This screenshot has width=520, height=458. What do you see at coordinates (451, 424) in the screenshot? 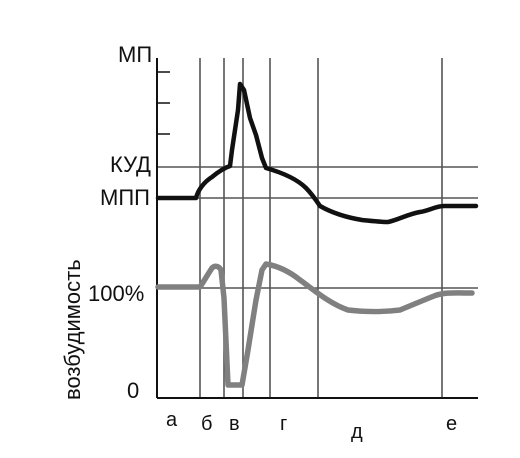
I see `phase-label-e: е` at bounding box center [451, 424].